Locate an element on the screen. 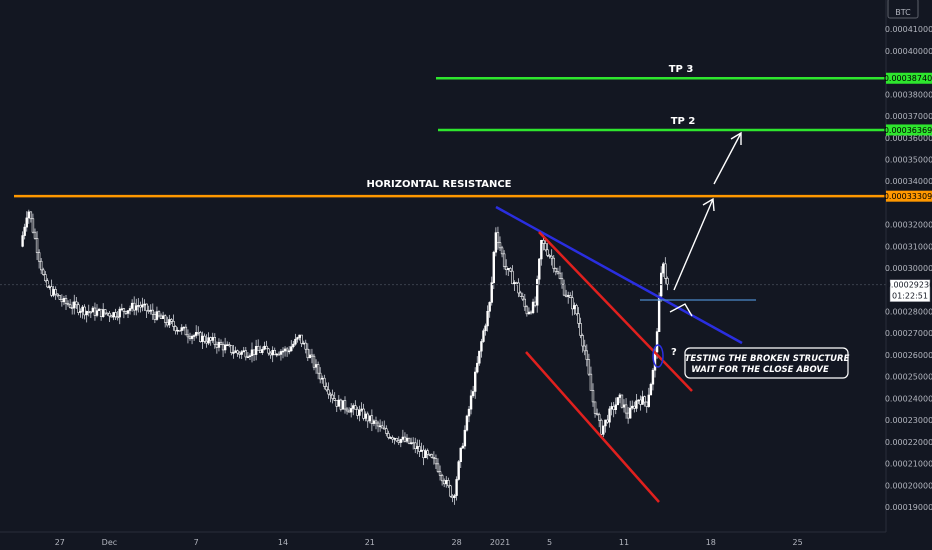  resistance-price-text: 0.00033309 is located at coordinates (908, 196).